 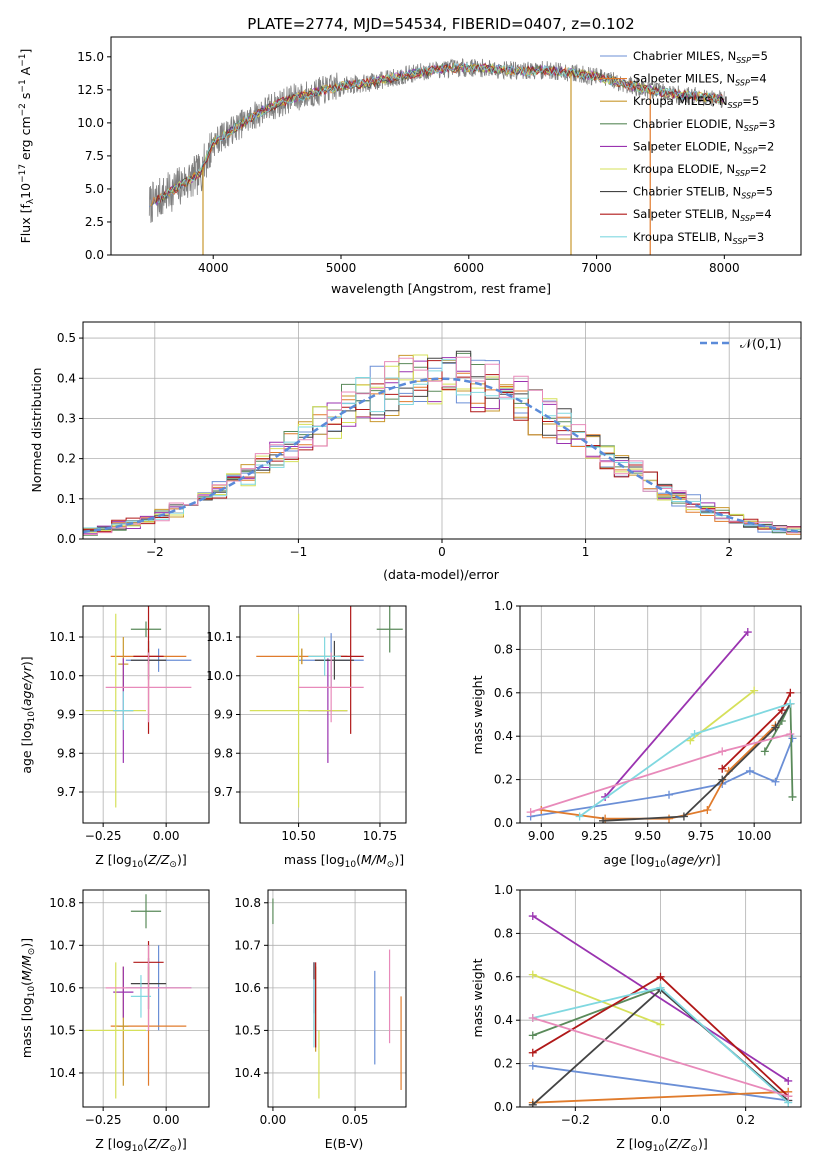 What do you see at coordinates (442, 445) in the screenshot?
I see `residual-histogram-step` at bounding box center [442, 445].